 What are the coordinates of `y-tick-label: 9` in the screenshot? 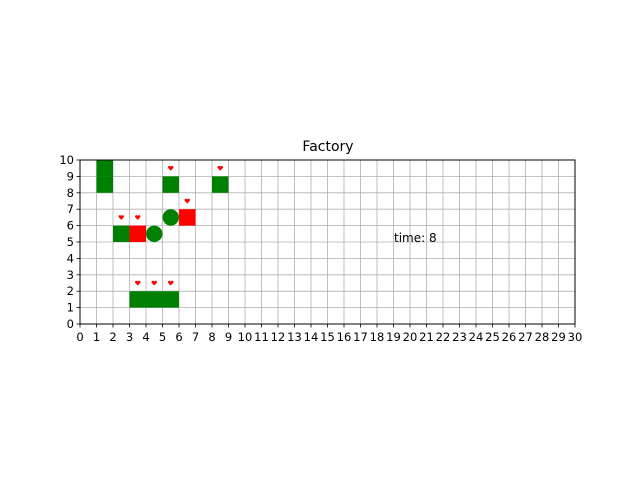 It's located at (70, 176).